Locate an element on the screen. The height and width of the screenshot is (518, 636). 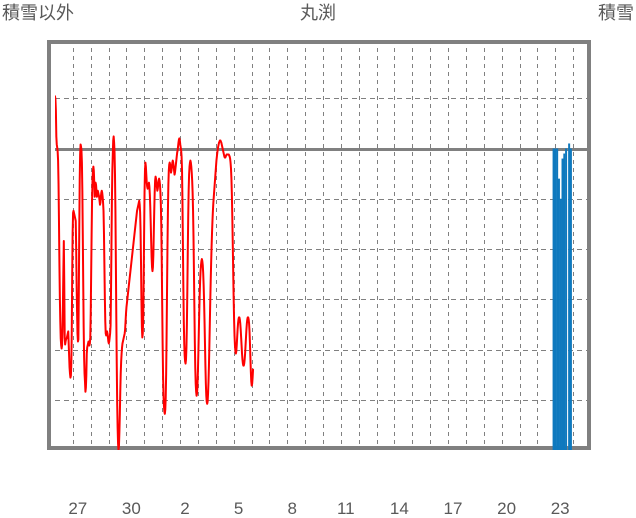
x-axis-tick: 17 is located at coordinates (453, 508).